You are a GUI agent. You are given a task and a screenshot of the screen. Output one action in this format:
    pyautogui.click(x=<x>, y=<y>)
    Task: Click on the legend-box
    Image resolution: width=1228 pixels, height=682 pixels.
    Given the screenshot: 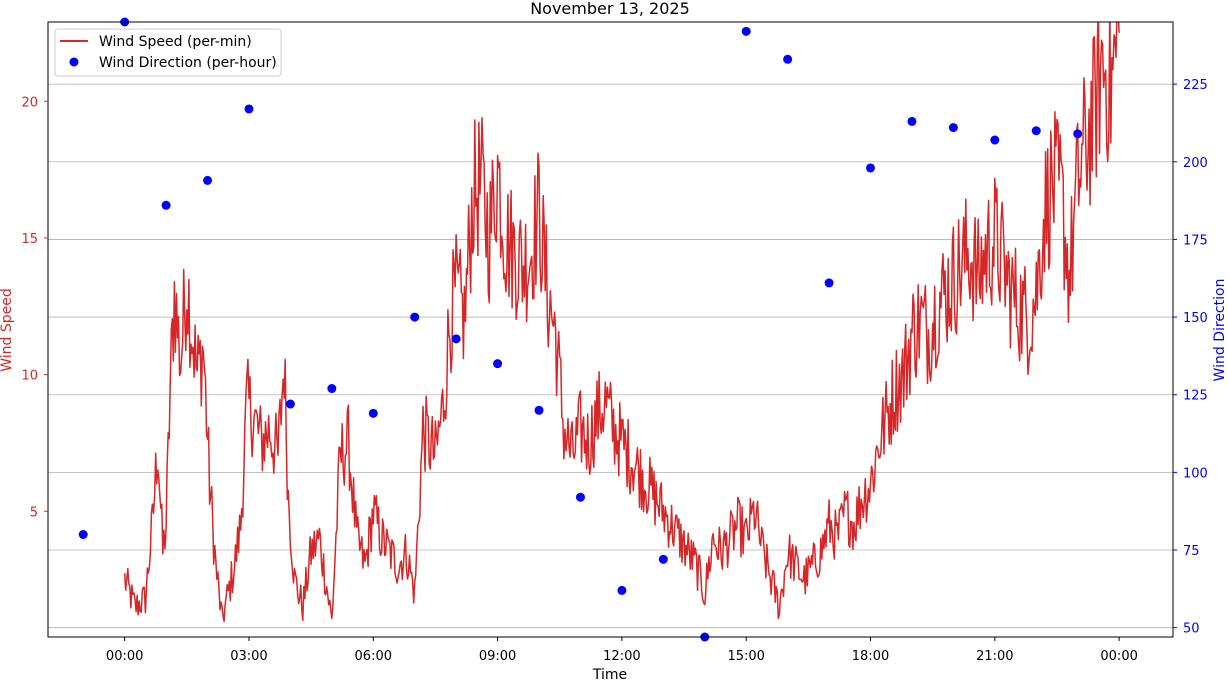 What is the action you would take?
    pyautogui.click(x=168, y=52)
    